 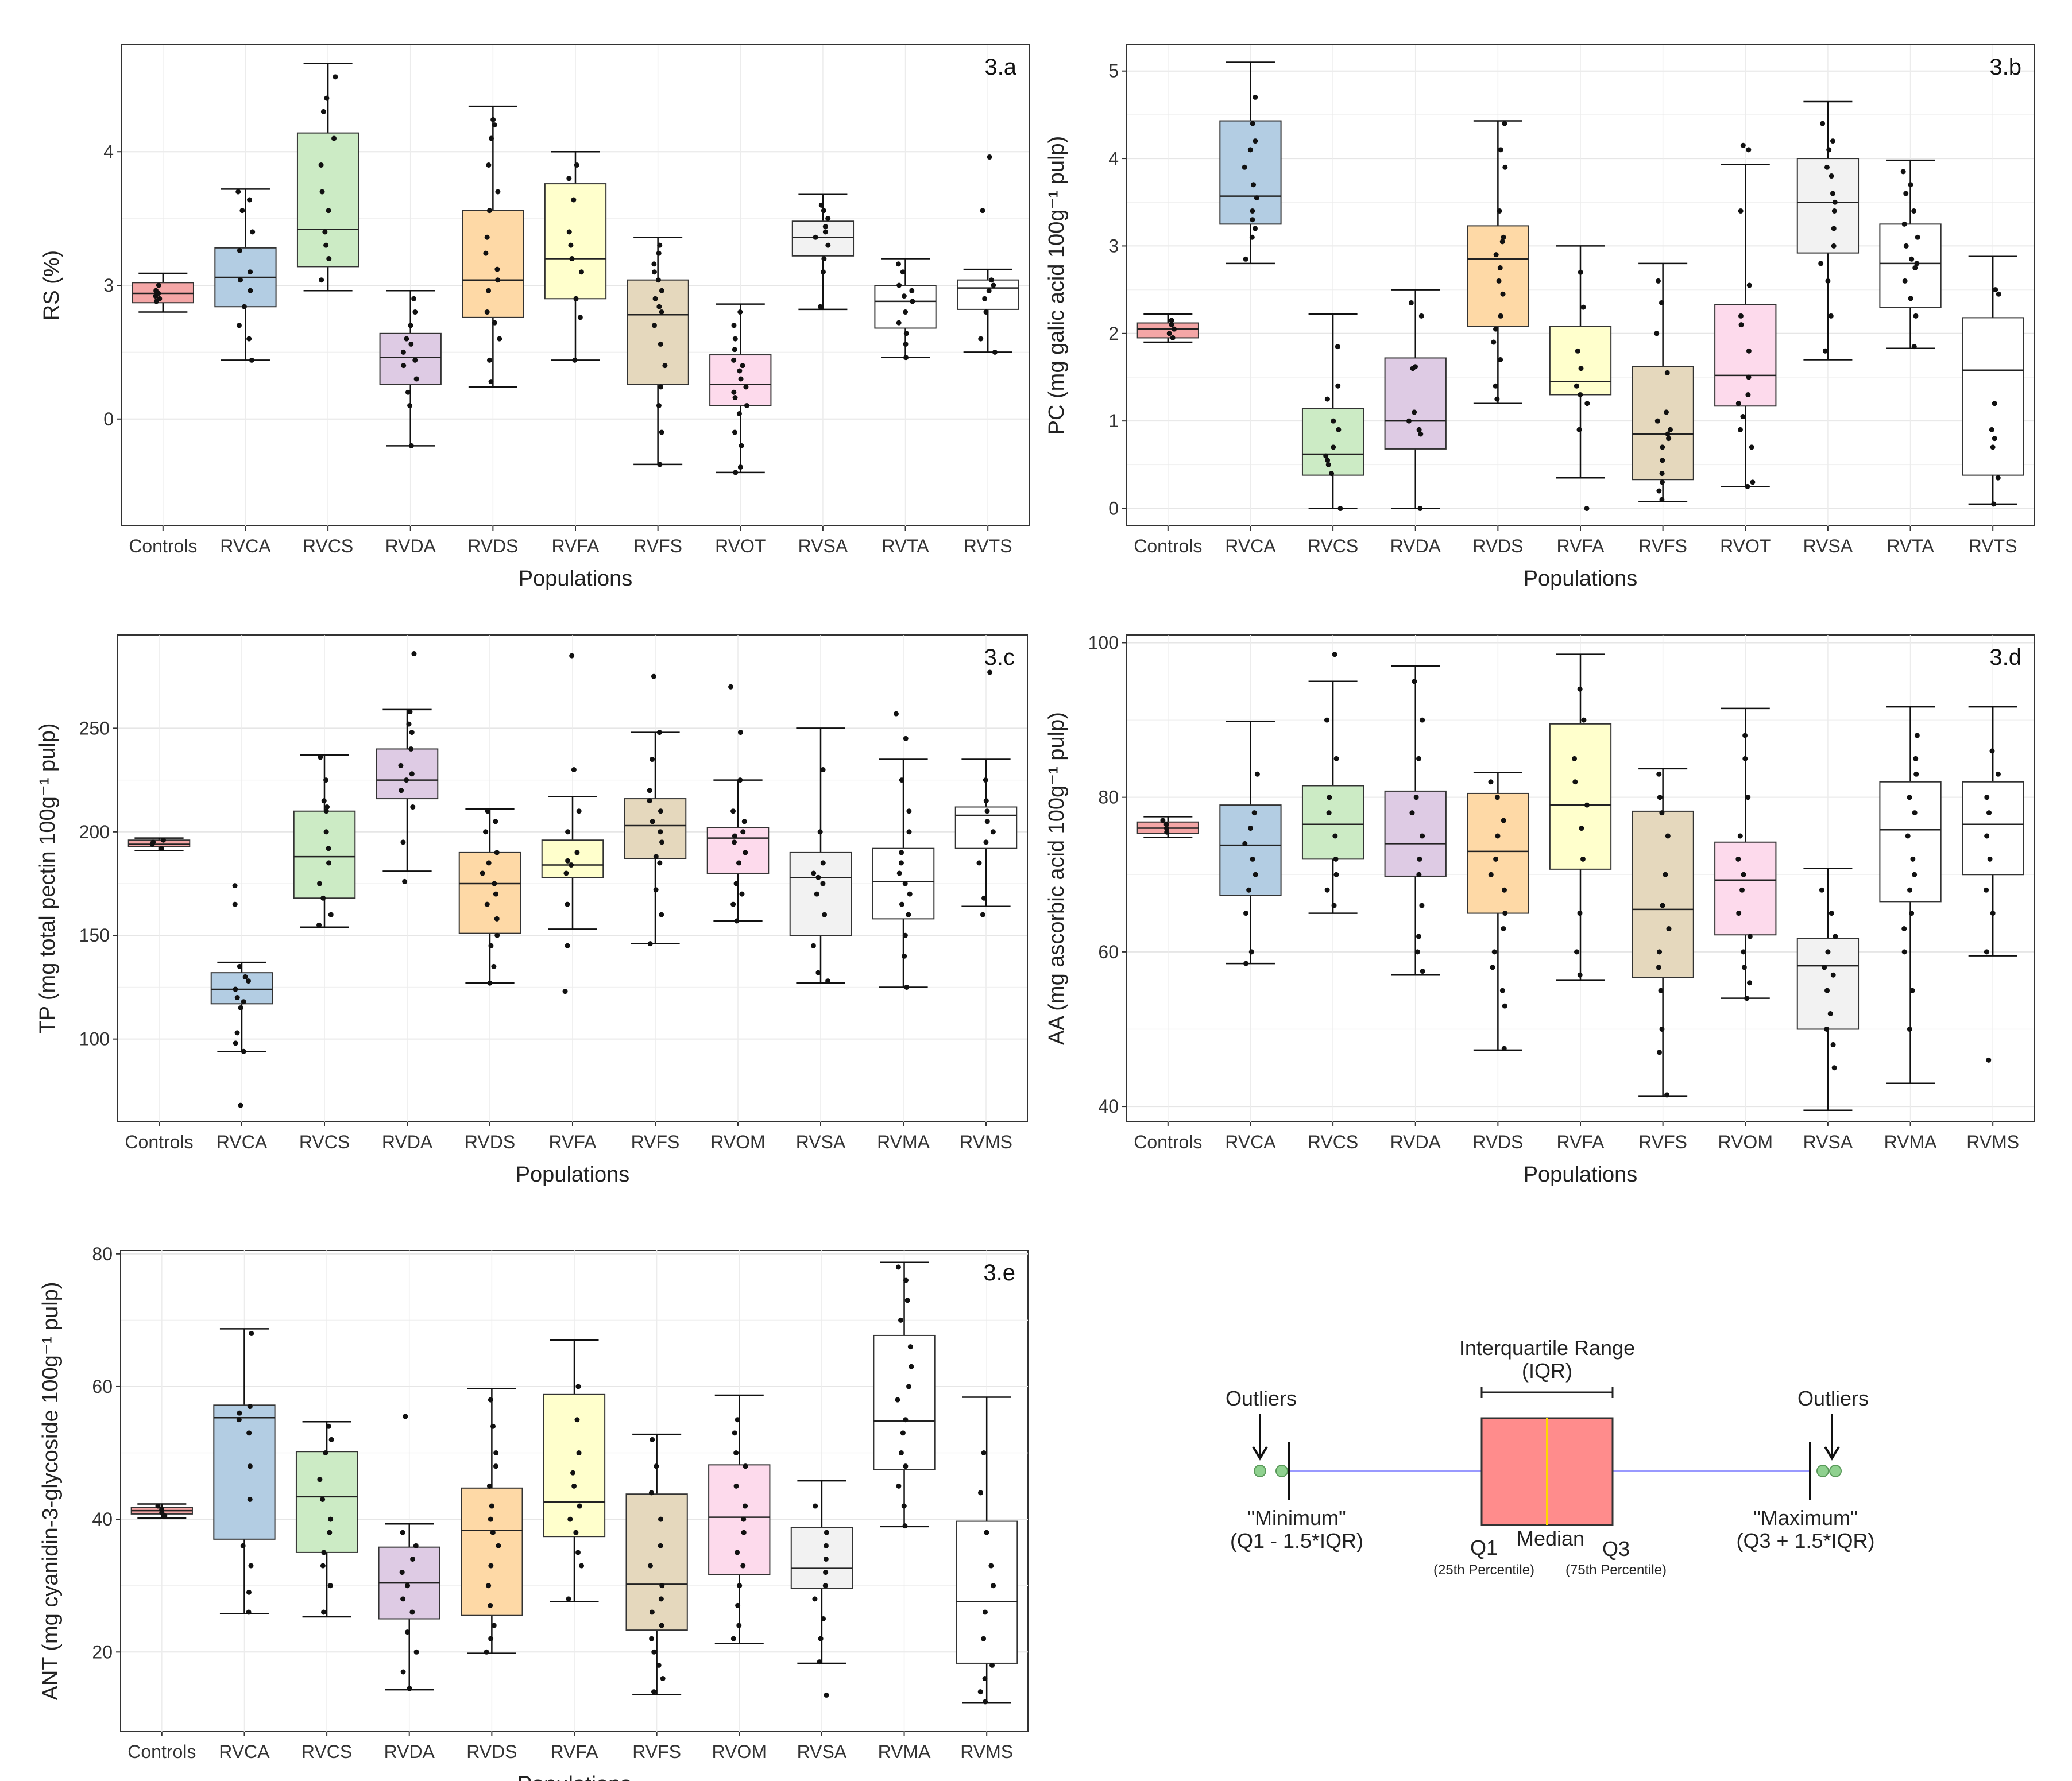 I want to click on legend-iqr-abbr: (IQR), so click(x=1547, y=1371).